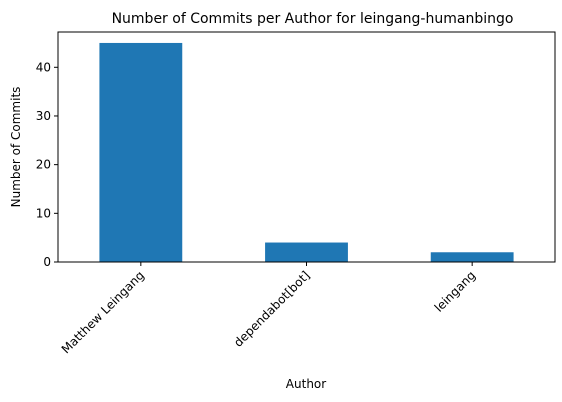 The image size is (562, 402). What do you see at coordinates (43, 213) in the screenshot?
I see `y-tick-label-1: 10` at bounding box center [43, 213].